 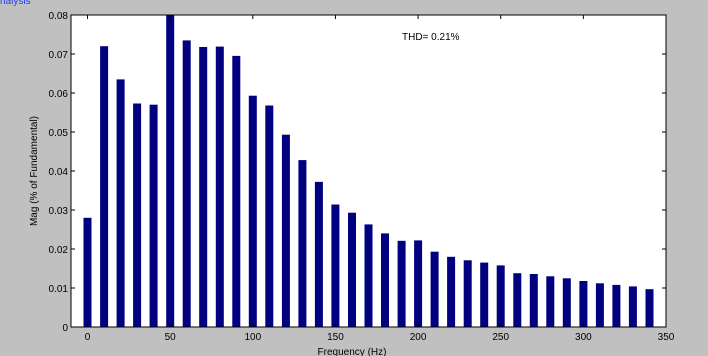 I want to click on y-tick-label: 0.07, so click(x=59, y=55).